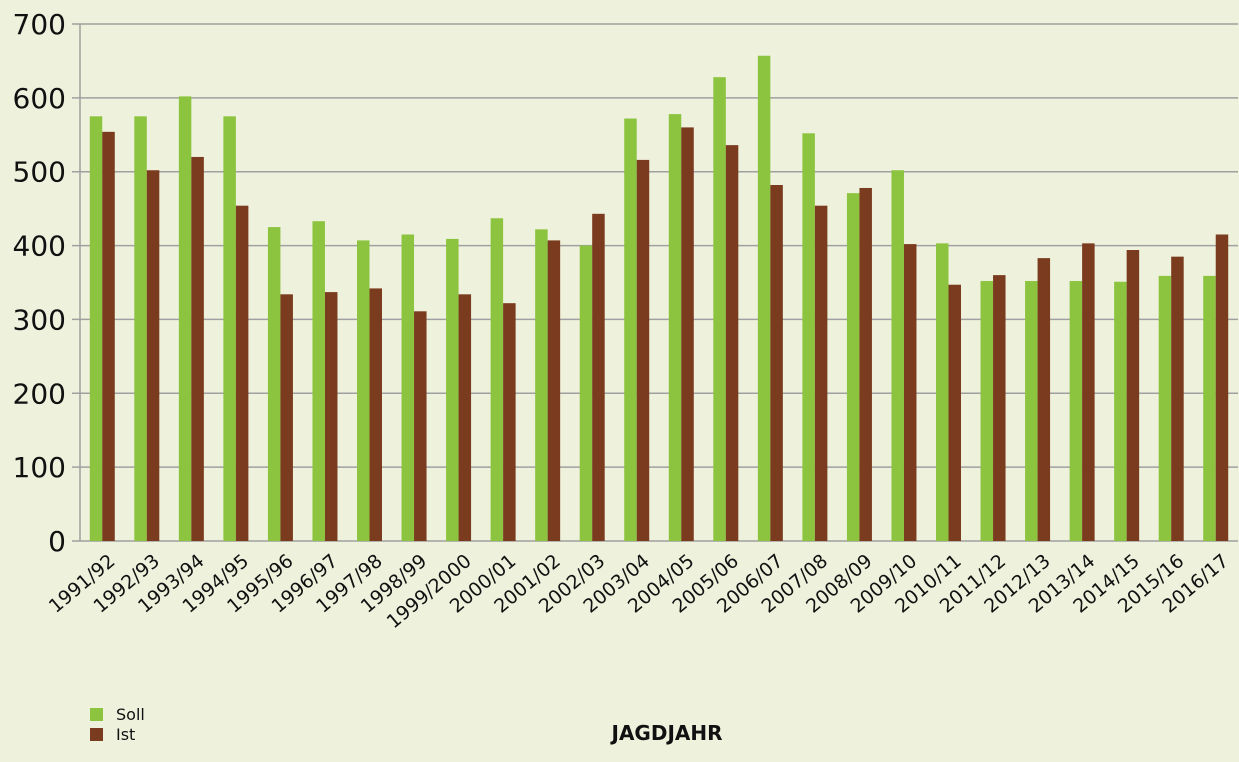 Image resolution: width=1239 pixels, height=762 pixels. What do you see at coordinates (39, 172) in the screenshot?
I see `y-tick-label: 500` at bounding box center [39, 172].